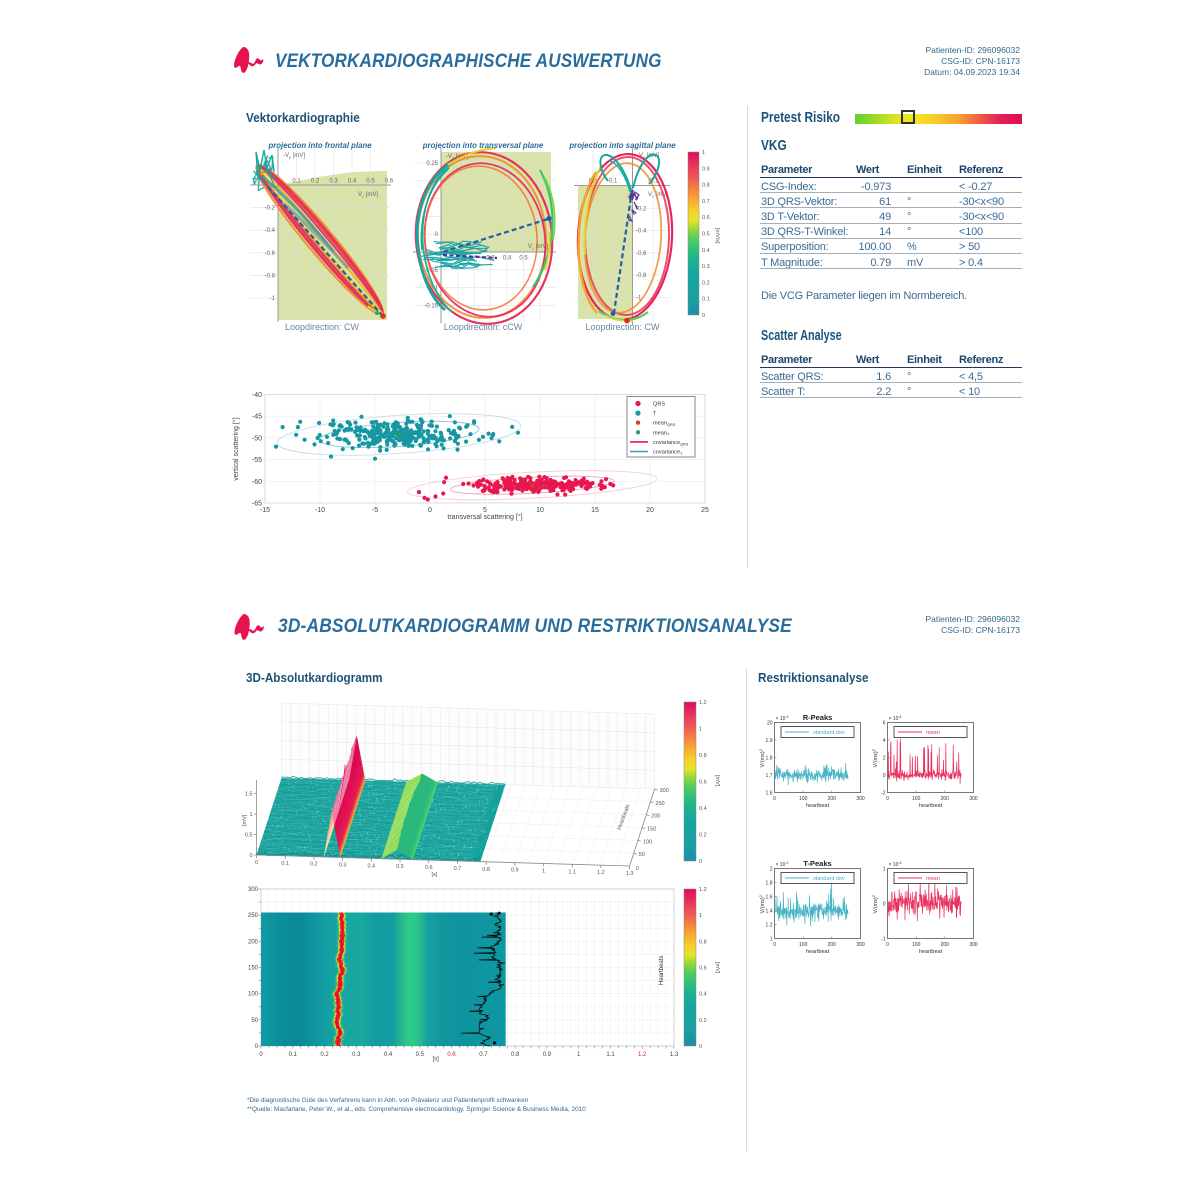 Image resolution: width=1200 pixels, height=1200 pixels. What do you see at coordinates (610, 1055) in the screenshot?
I see `svg-text: 1.1` at bounding box center [610, 1055].